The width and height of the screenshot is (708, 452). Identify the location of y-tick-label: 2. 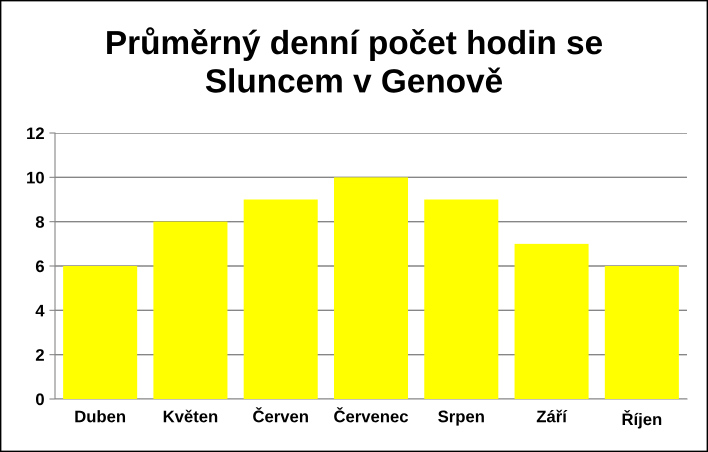
(40, 355).